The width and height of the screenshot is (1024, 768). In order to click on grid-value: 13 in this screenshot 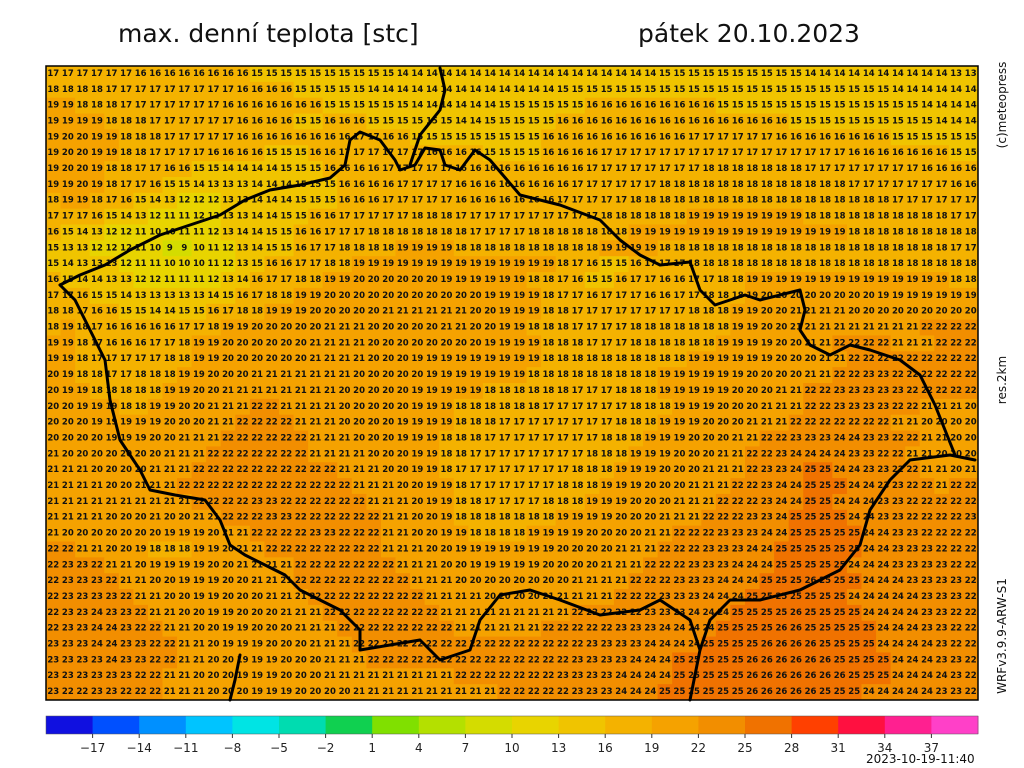, I will do `click(243, 185)`.